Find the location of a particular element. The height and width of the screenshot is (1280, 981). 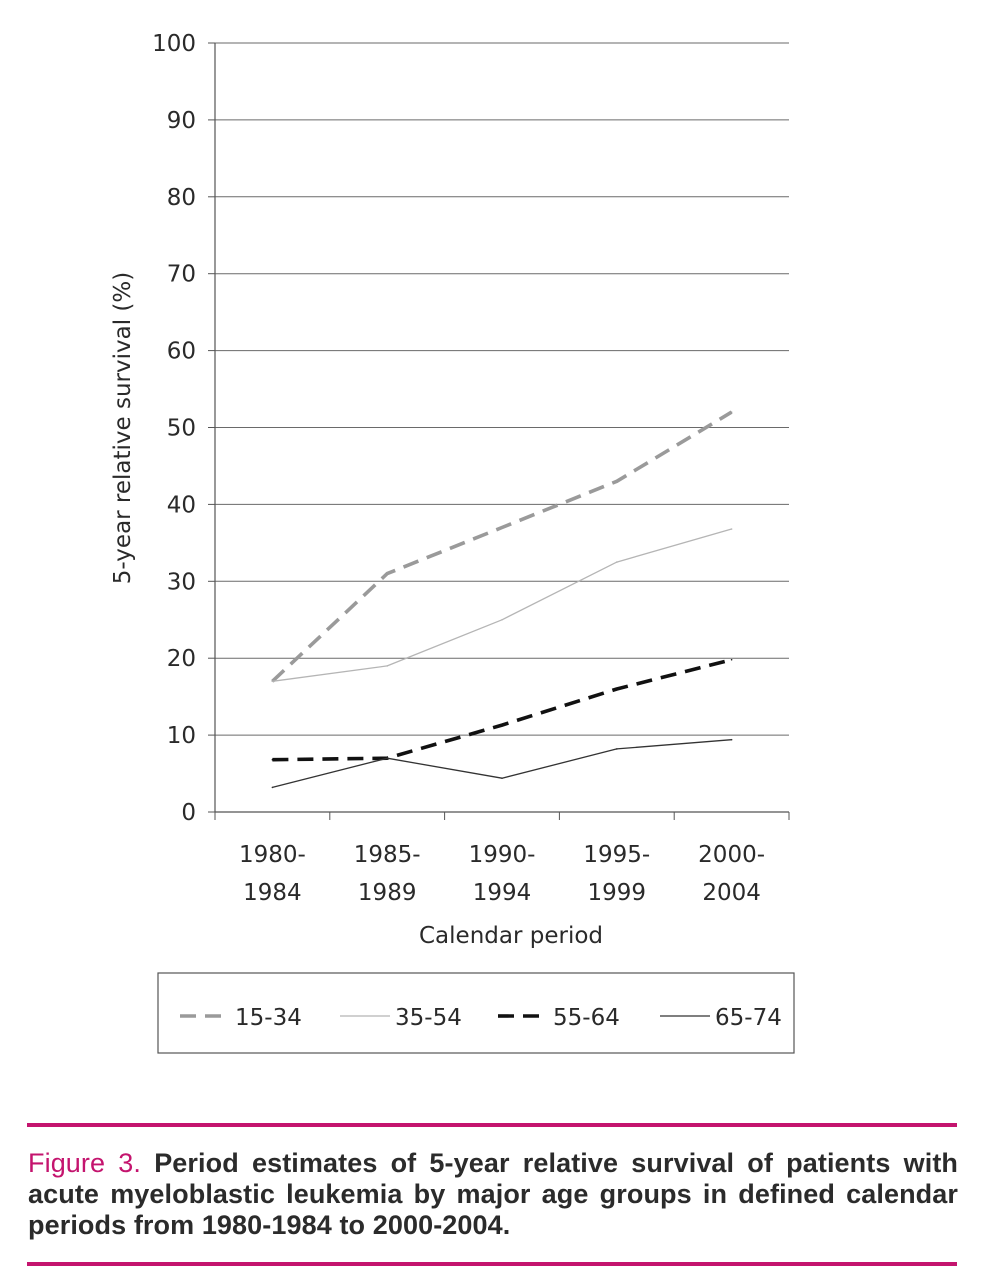

x-axis-title: Calendar period is located at coordinates (511, 936).